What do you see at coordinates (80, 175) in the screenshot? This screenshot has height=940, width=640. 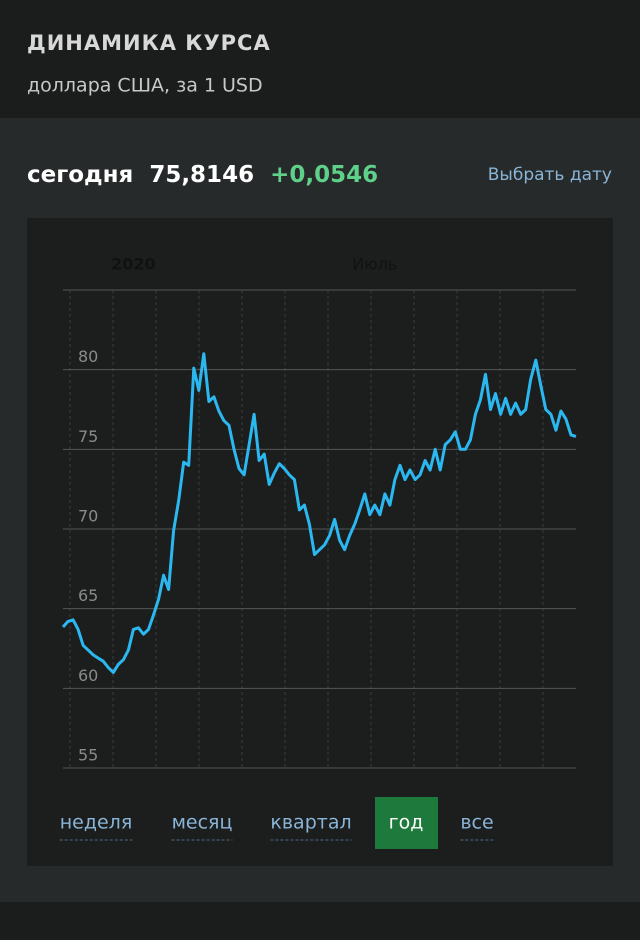 I see `today-label: сегодня` at bounding box center [80, 175].